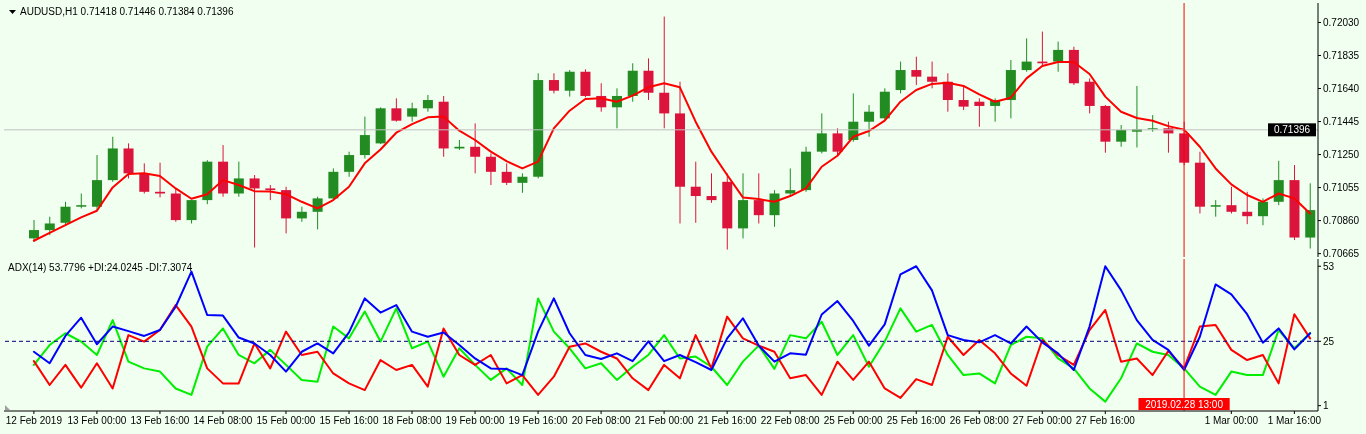 The image size is (1366, 434). I want to click on y-tick-label: 0.71445, so click(1341, 122).